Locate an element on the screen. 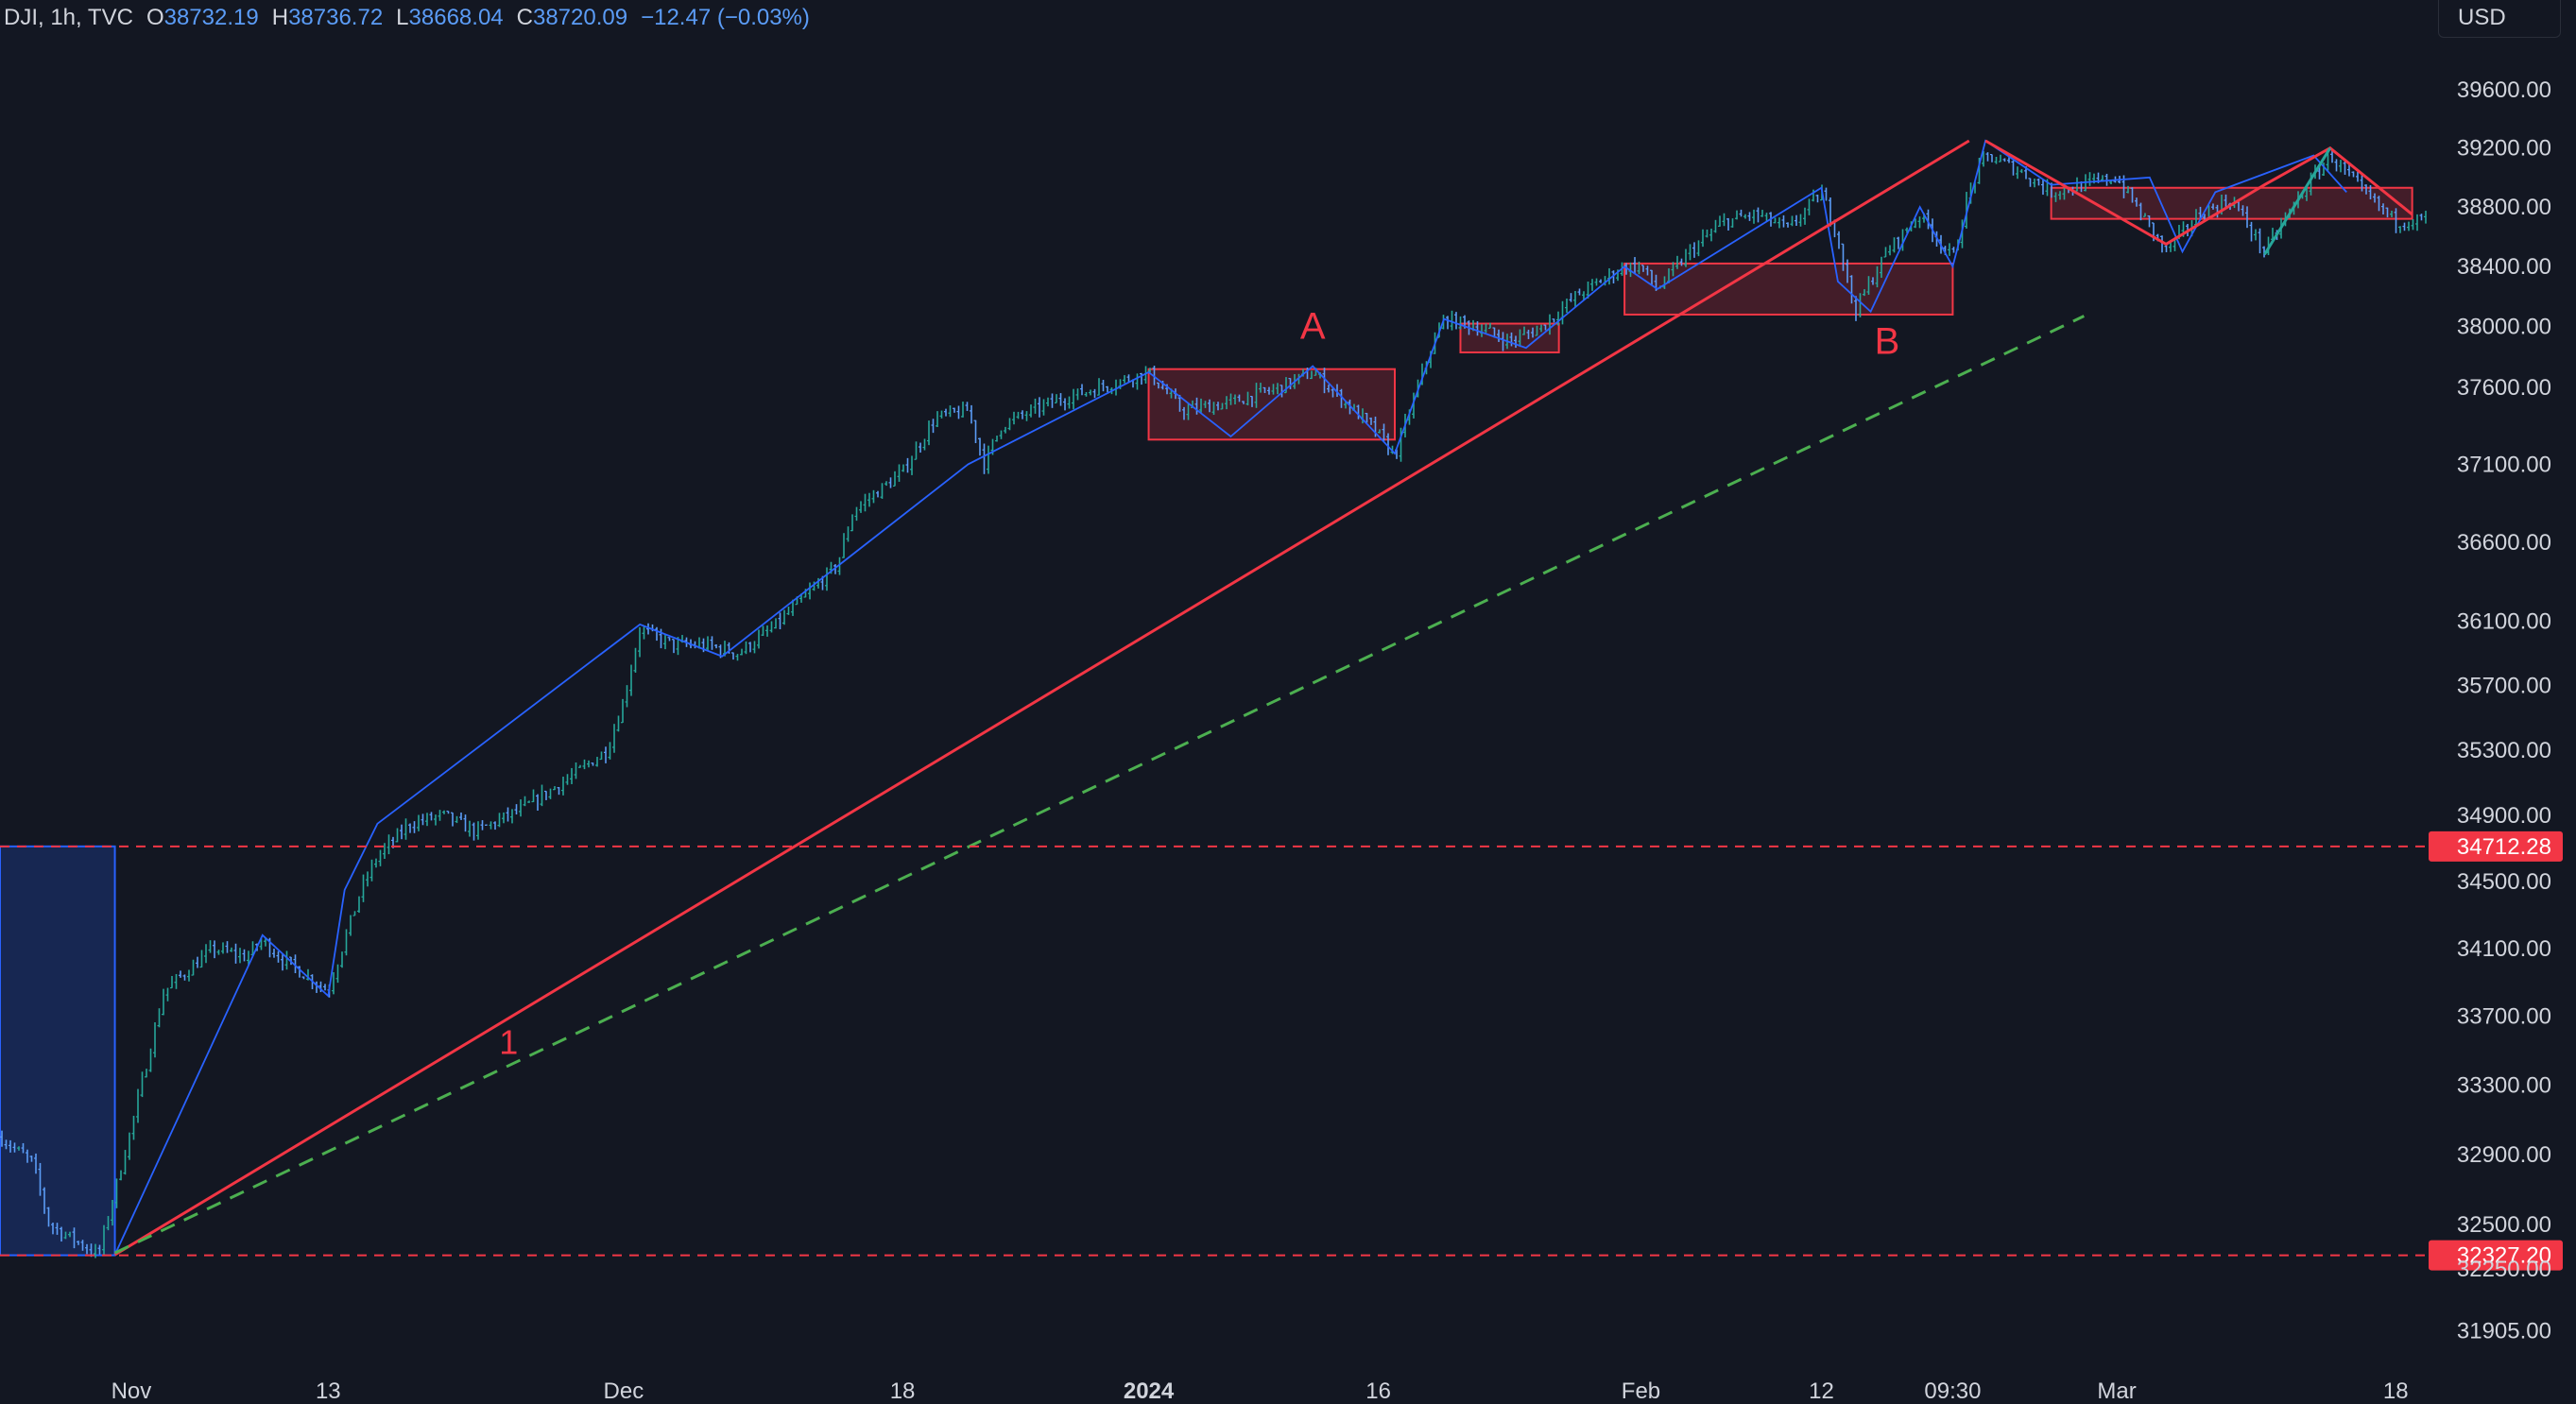 The height and width of the screenshot is (1404, 2576). open-label: O is located at coordinates (155, 17).